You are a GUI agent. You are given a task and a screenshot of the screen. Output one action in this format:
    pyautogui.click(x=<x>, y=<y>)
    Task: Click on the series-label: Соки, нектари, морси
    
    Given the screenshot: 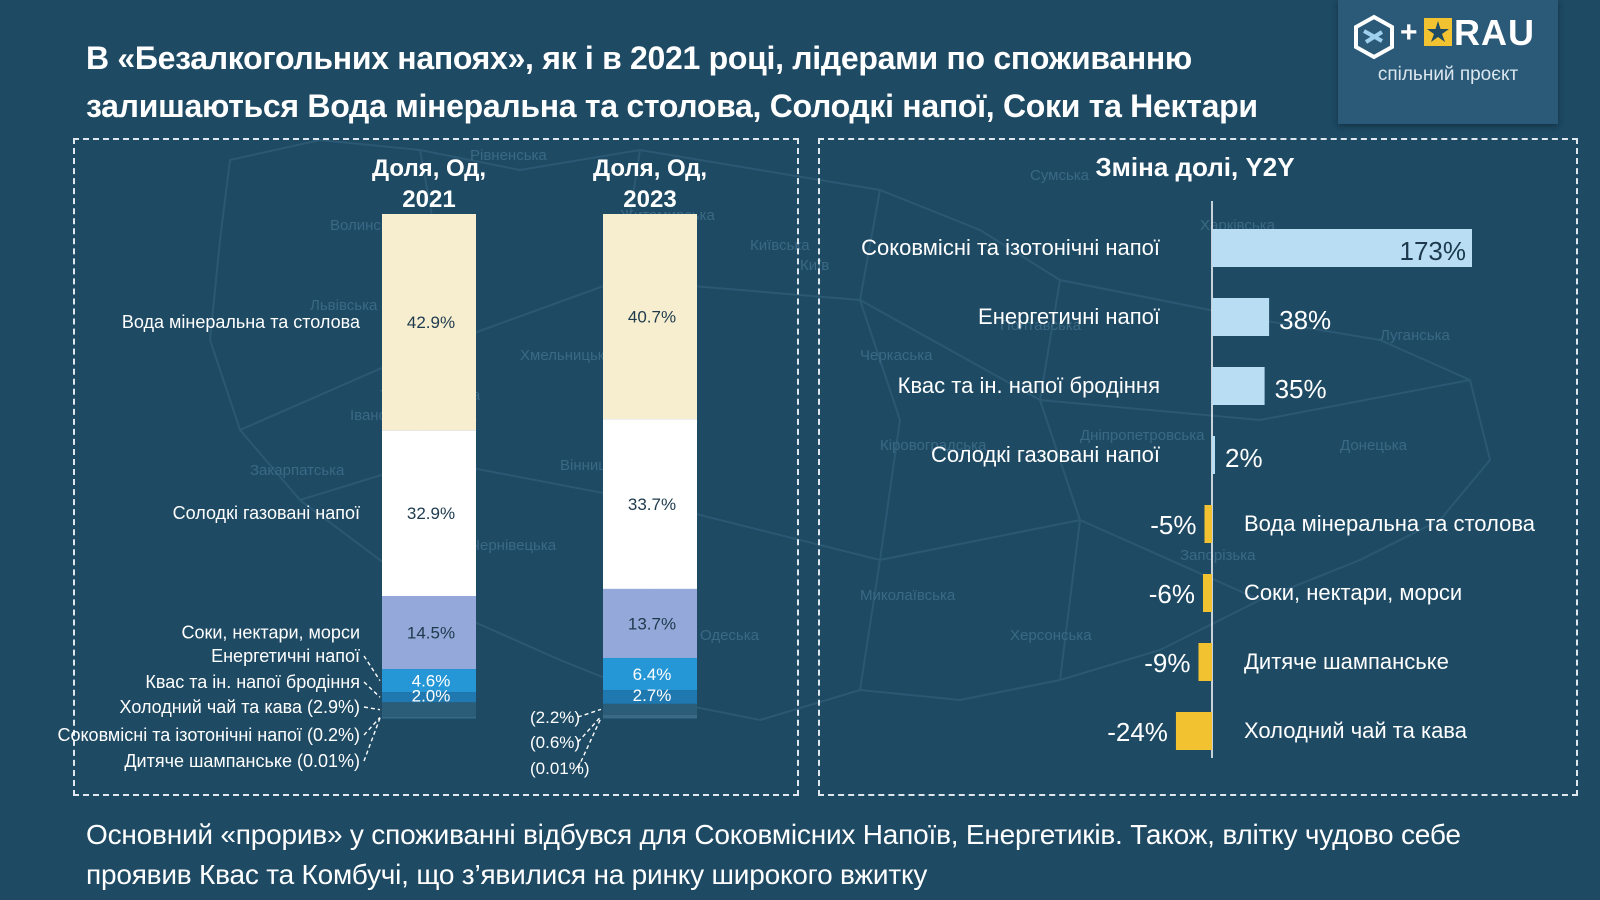 What is the action you would take?
    pyautogui.click(x=270, y=633)
    